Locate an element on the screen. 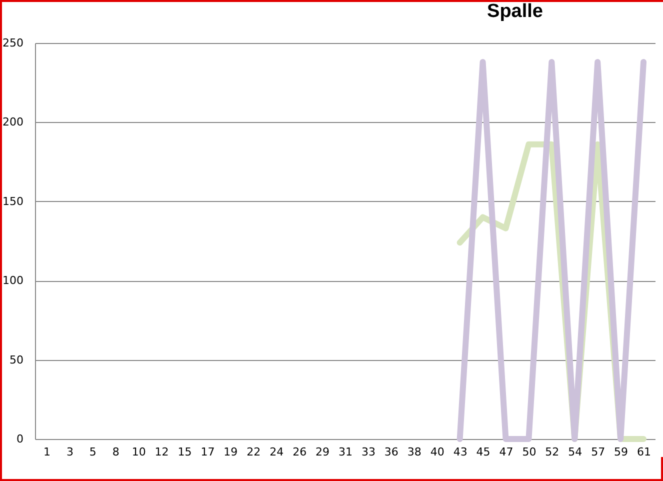 This screenshot has height=481, width=663. x-tick-label: 59 is located at coordinates (621, 452).